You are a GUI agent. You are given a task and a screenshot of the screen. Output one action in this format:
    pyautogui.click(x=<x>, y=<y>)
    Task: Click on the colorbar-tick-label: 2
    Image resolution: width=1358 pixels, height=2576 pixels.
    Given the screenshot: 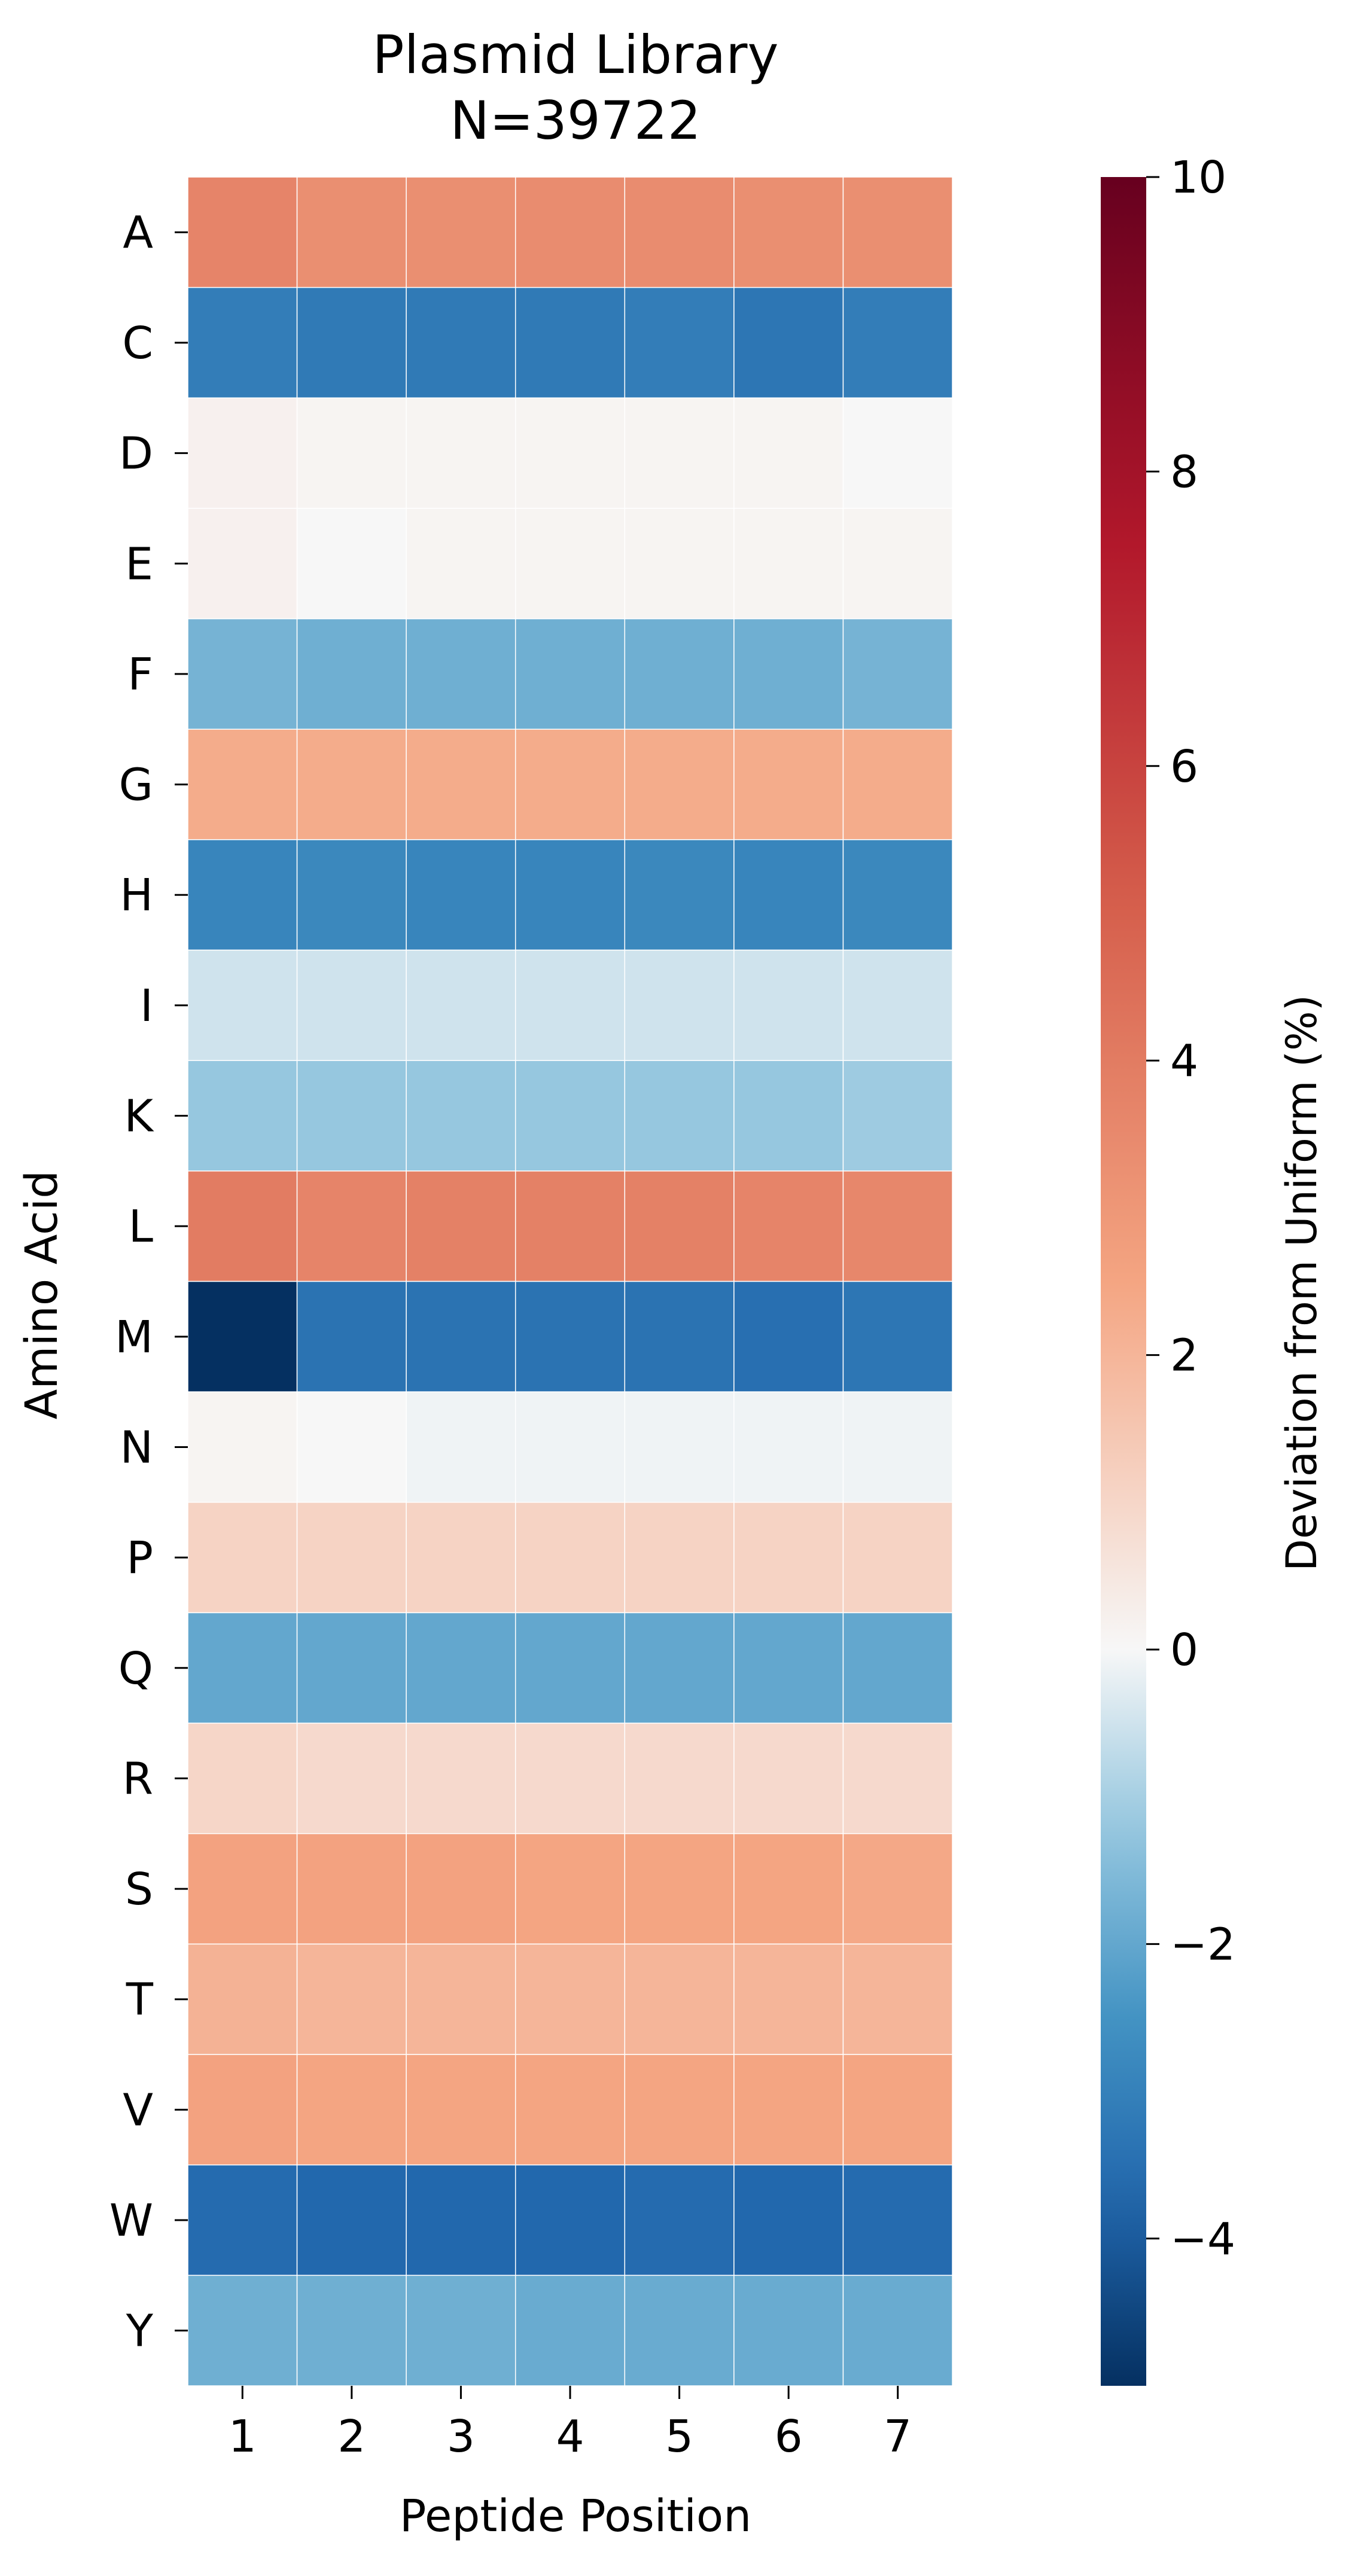 What is the action you would take?
    pyautogui.click(x=1184, y=1356)
    